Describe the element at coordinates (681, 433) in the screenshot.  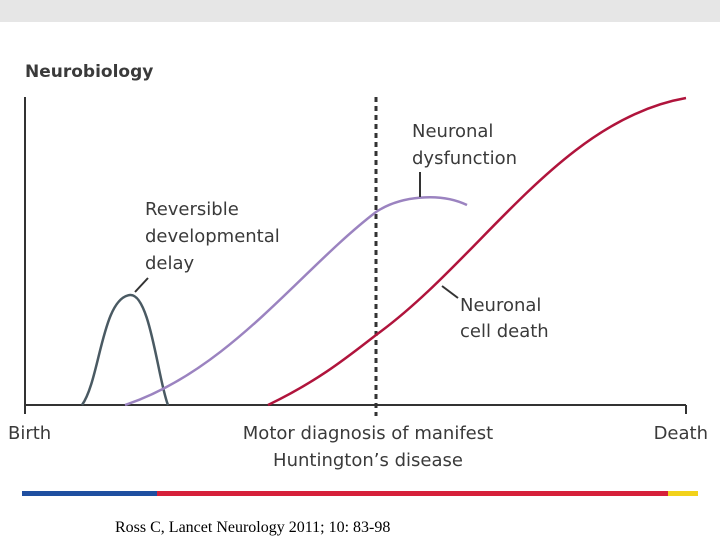
I see `axis-label: Death` at that location.